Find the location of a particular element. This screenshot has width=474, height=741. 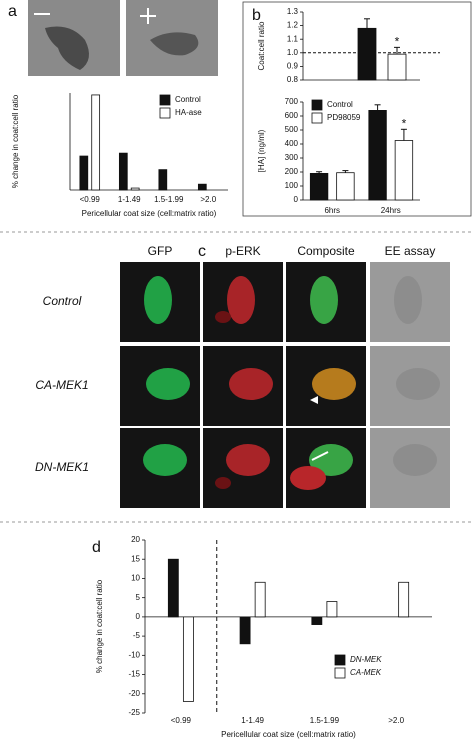

row-label: DN-MEK1 is located at coordinates (62, 467).